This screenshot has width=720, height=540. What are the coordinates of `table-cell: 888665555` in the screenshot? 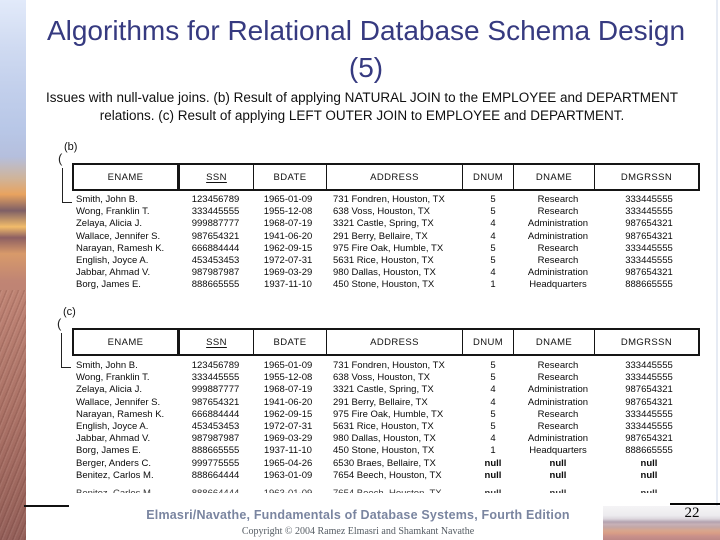 It's located at (215, 451).